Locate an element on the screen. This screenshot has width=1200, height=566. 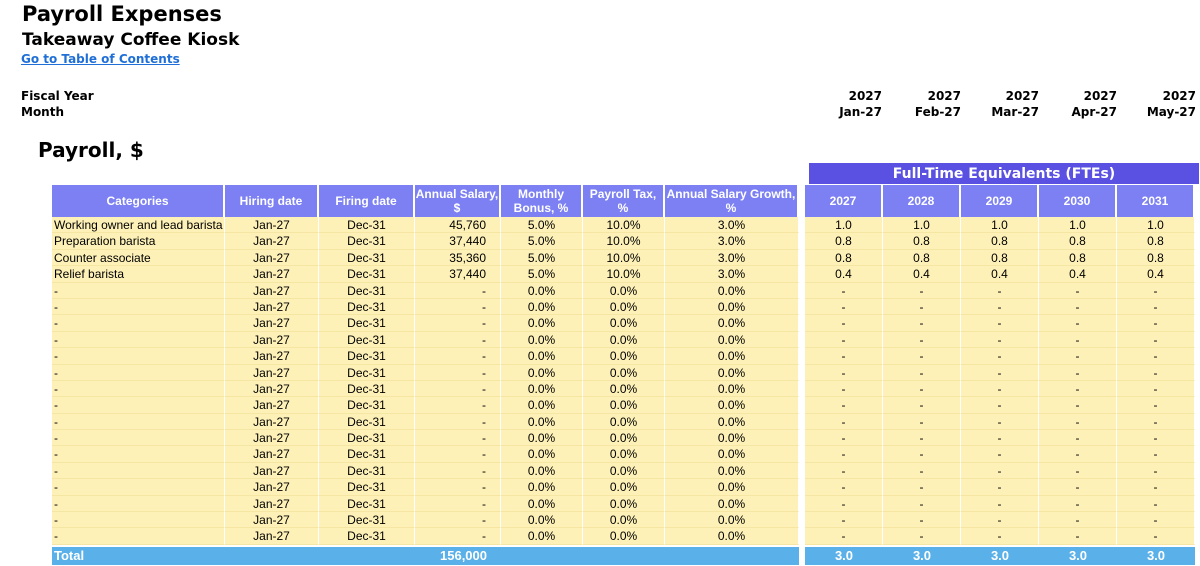
category-cell: Preparation barista is located at coordinates (138, 241).